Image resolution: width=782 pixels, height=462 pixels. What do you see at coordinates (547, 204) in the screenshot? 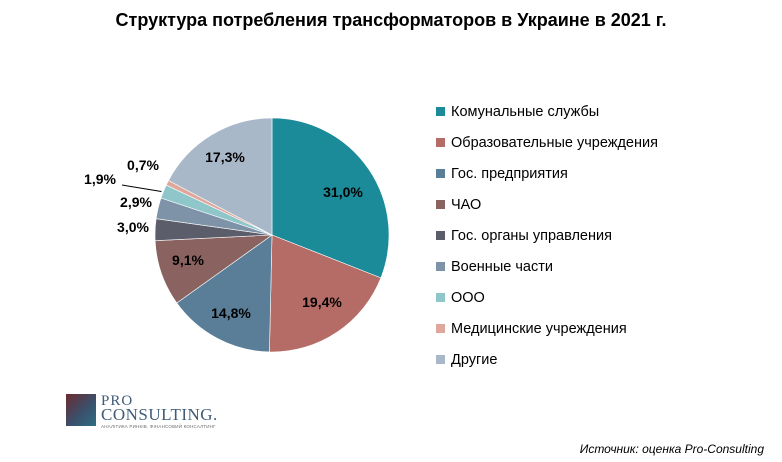
I see `legend-item-chao: ЧАО` at bounding box center [547, 204].